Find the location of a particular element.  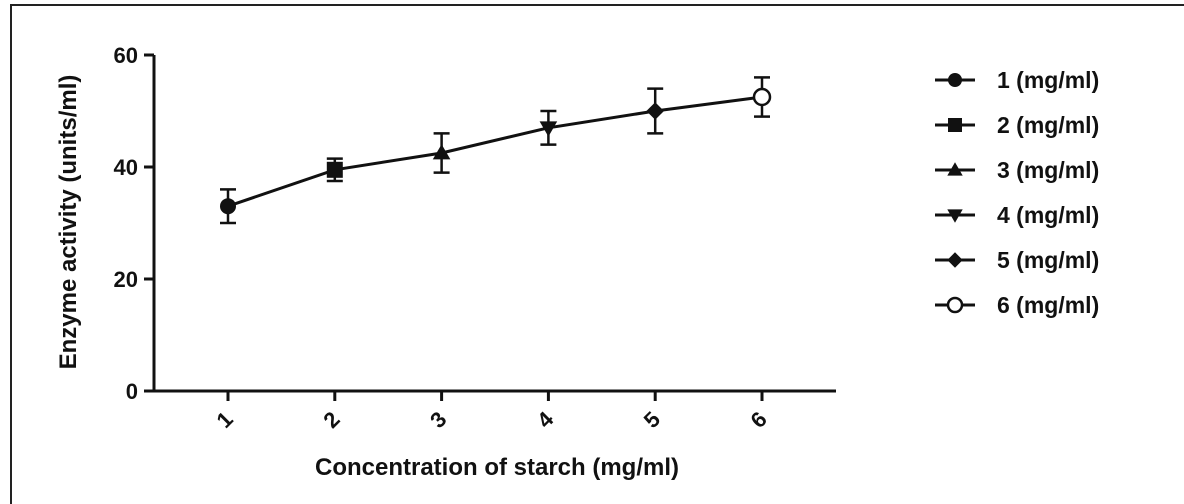

y-ticks: 0 20 40 60 is located at coordinates (134, 223).